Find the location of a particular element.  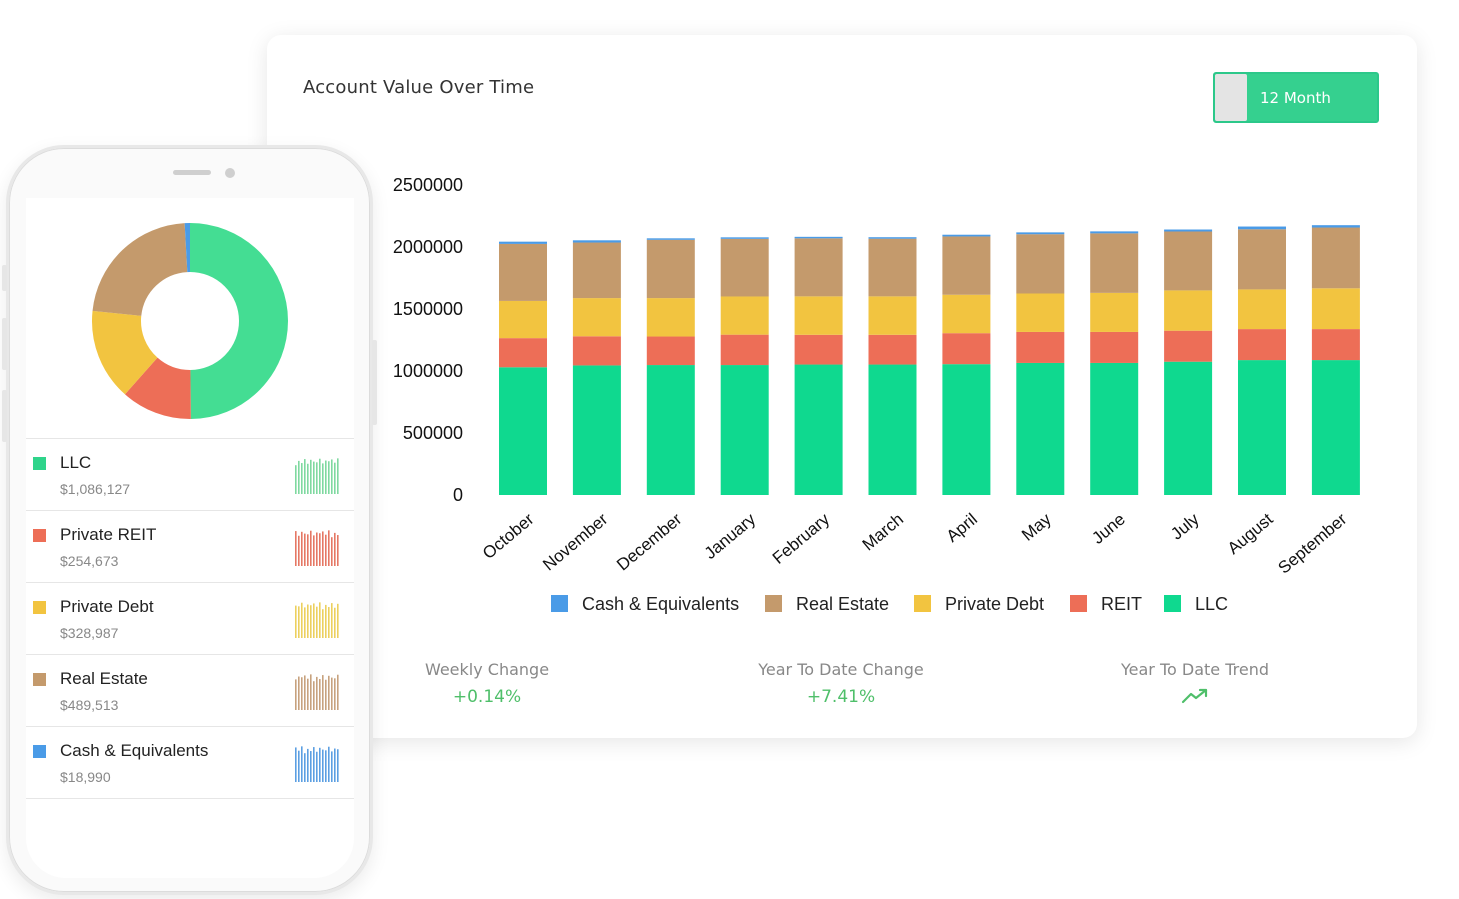

account-amount: $254,673 is located at coordinates (89, 561).